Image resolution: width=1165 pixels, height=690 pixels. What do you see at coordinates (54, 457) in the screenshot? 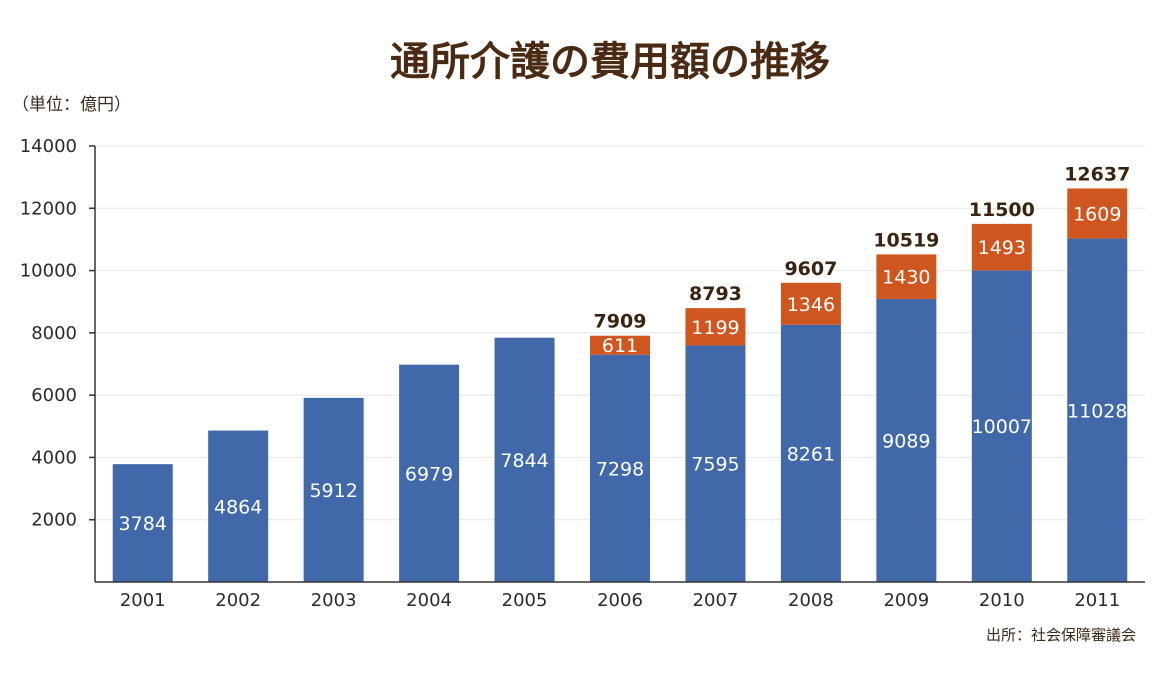
I see `y-tick-label: 4000` at bounding box center [54, 457].